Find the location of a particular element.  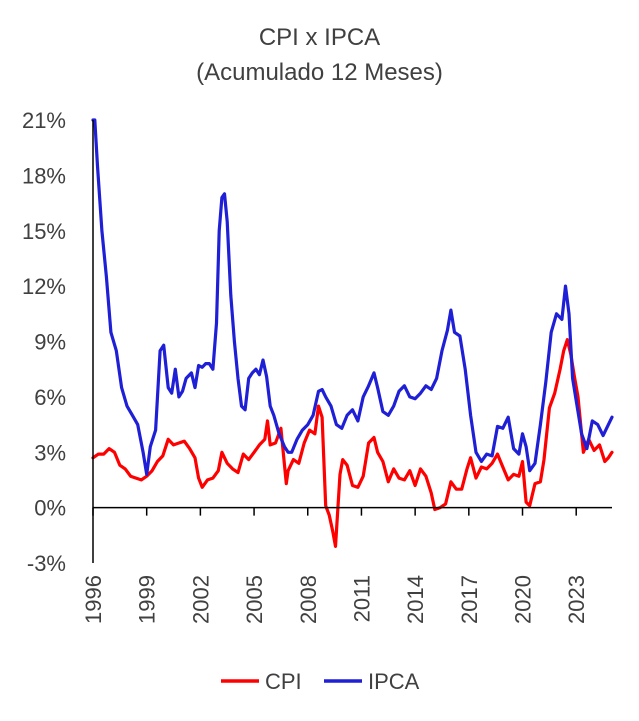

x-tick-label: 2005 is located at coordinates (254, 599).